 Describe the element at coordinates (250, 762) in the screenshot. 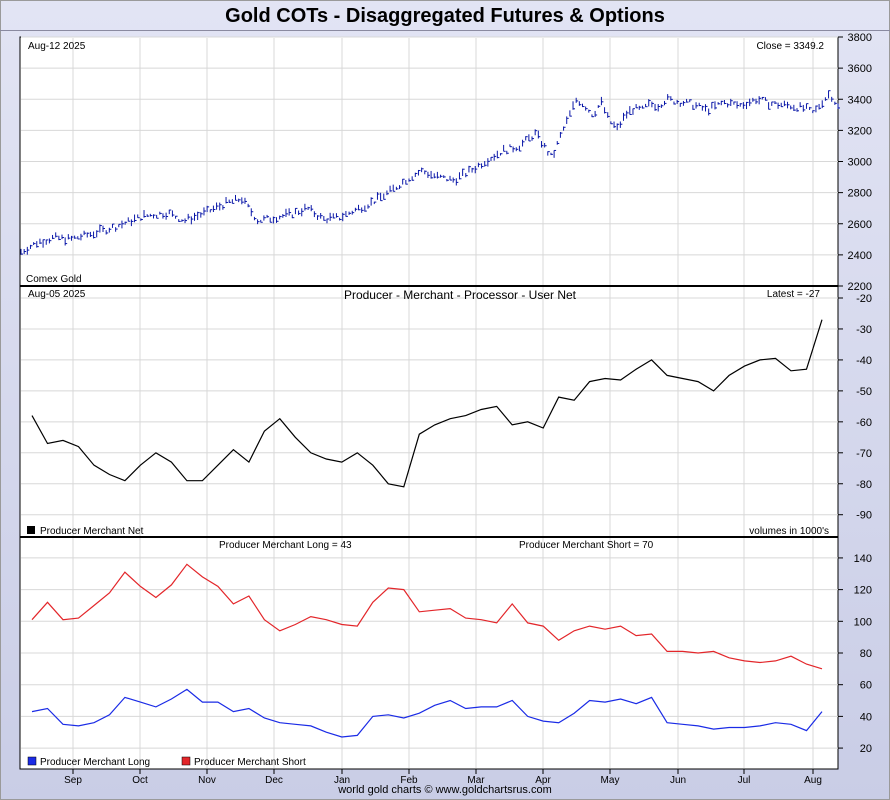

I see `short-legend-label: Producer Merchant Short` at that location.